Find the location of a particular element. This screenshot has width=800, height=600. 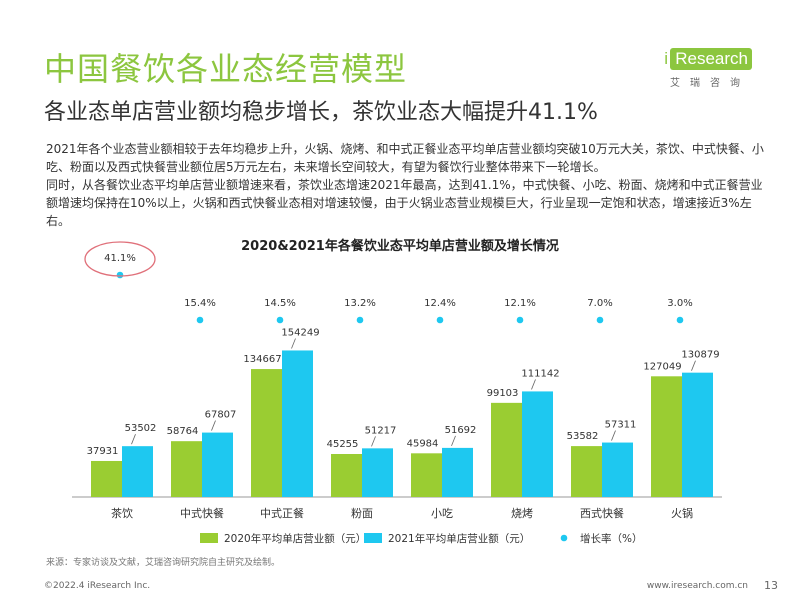

growth-label: 3.0% is located at coordinates (679, 303).